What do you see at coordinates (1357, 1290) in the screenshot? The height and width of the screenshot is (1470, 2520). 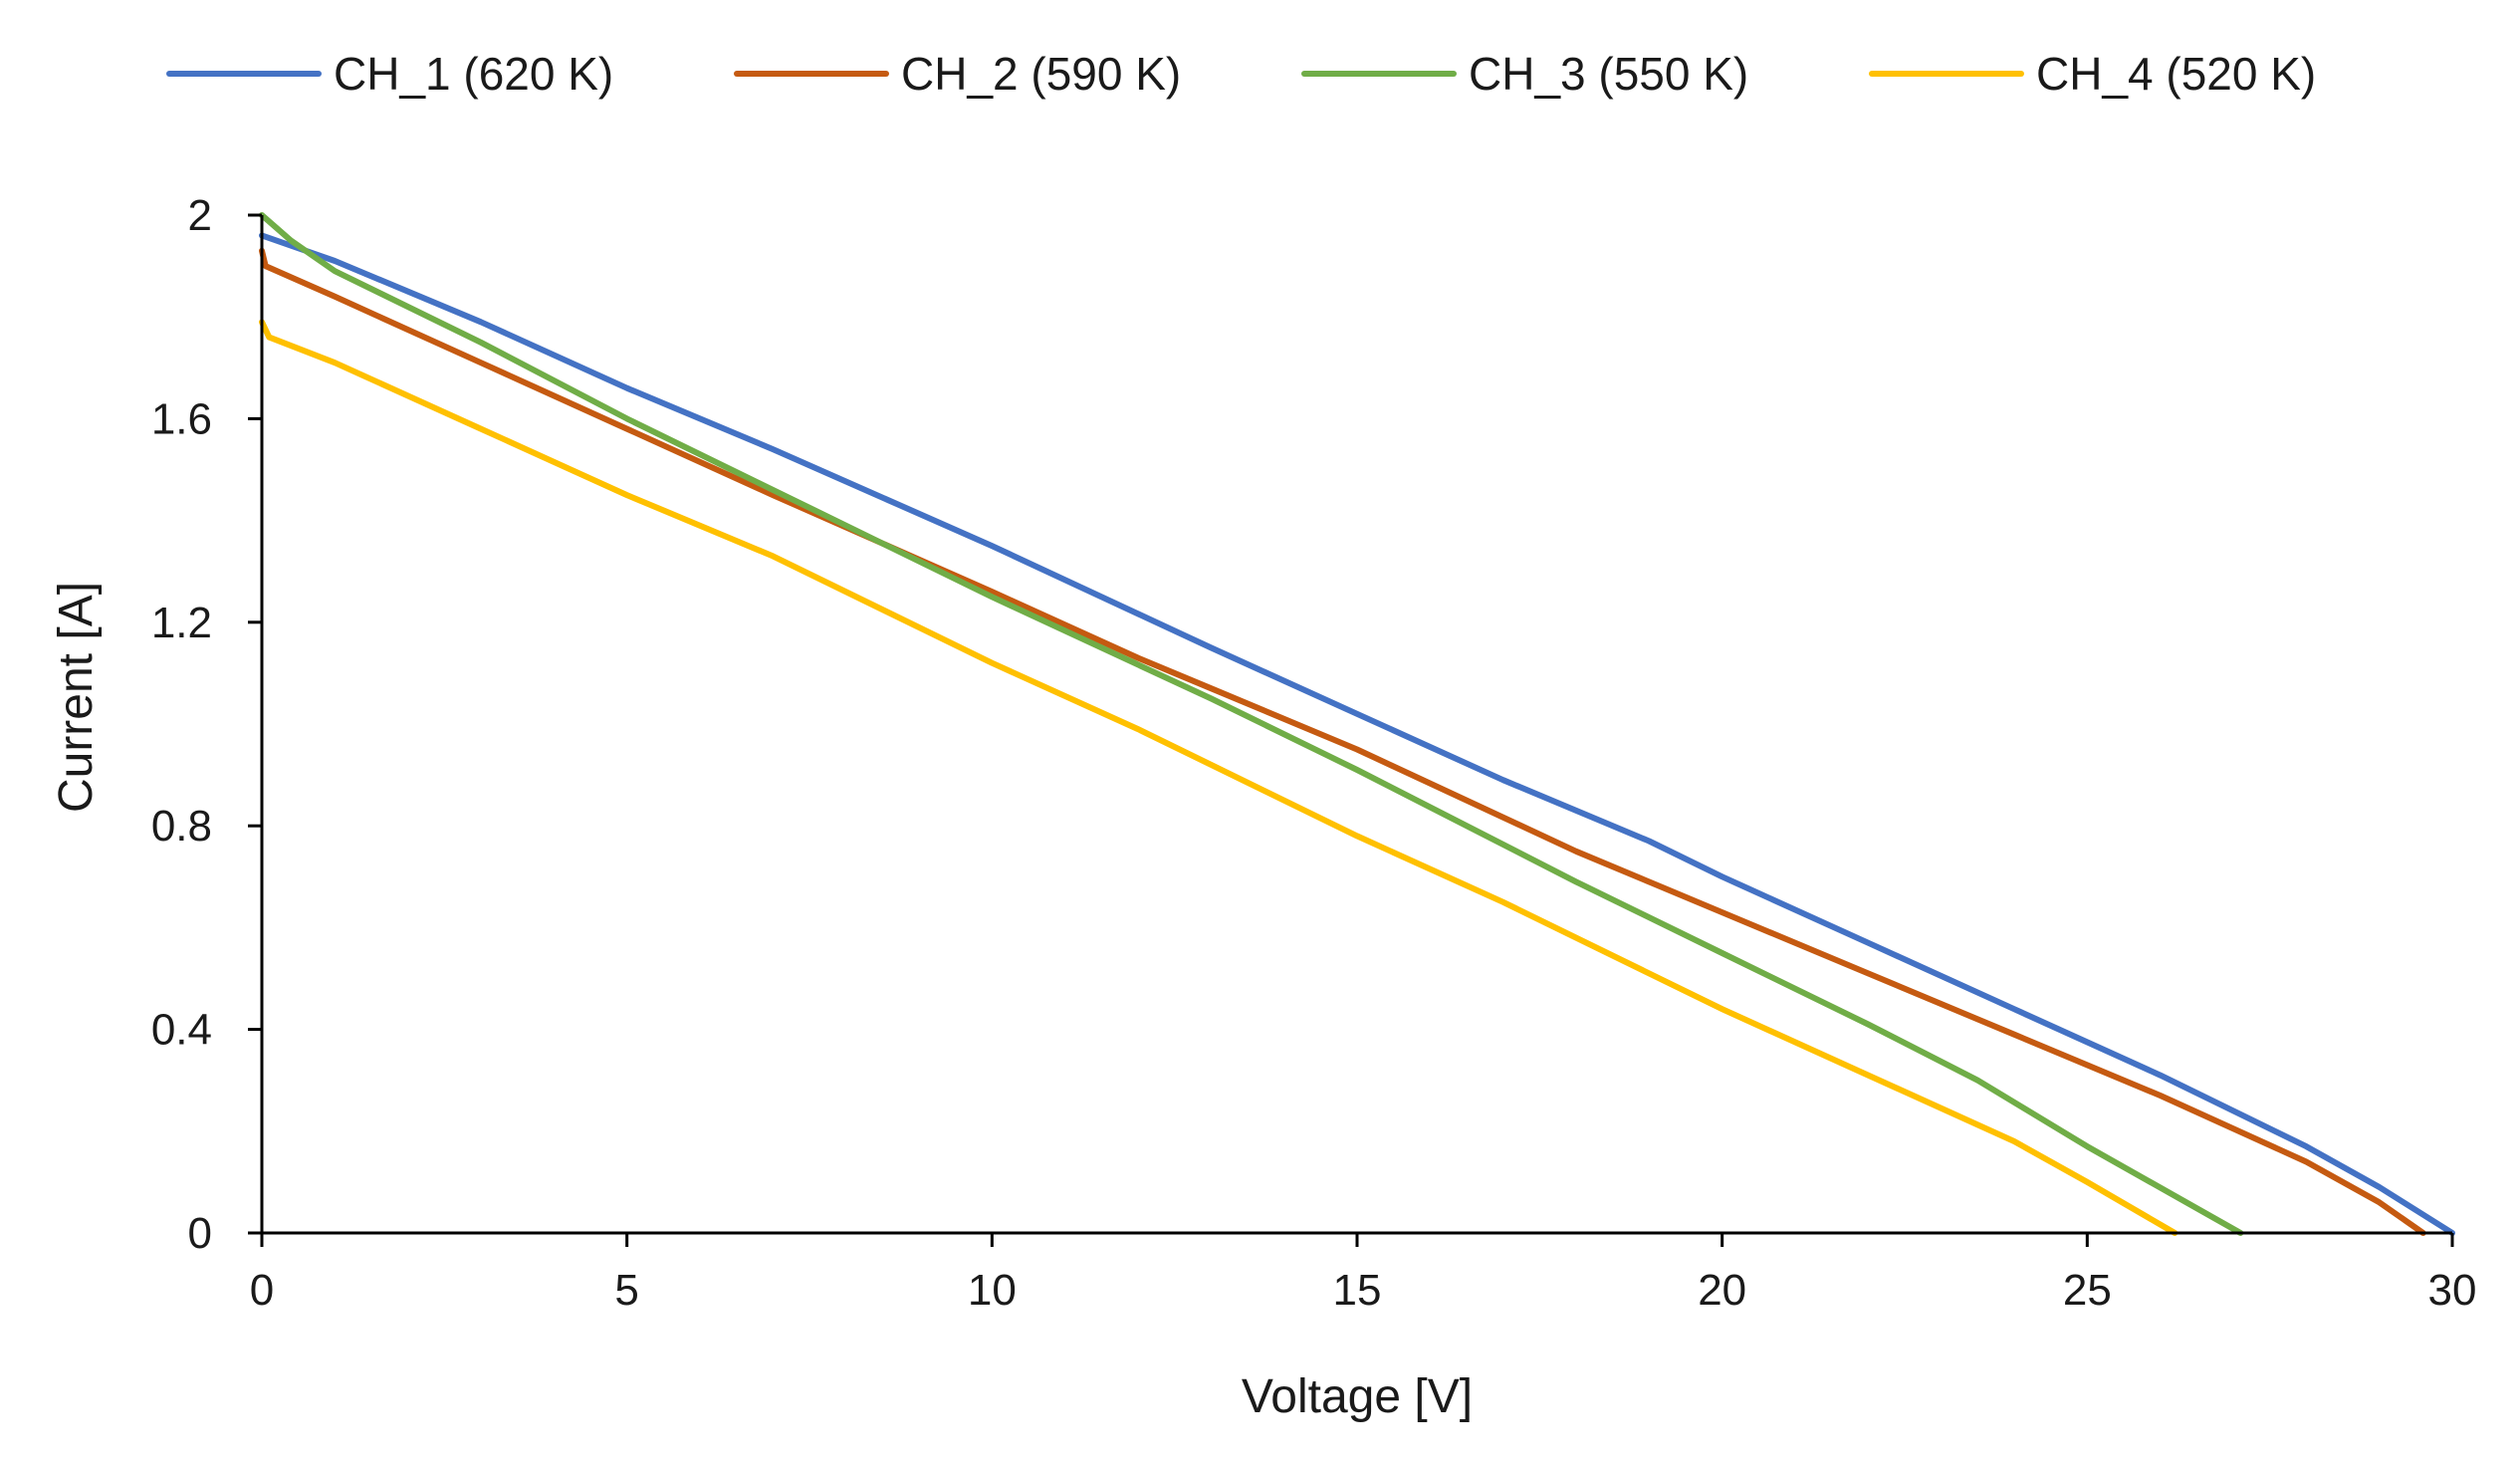 I see `x-tick-label: 15` at bounding box center [1357, 1290].